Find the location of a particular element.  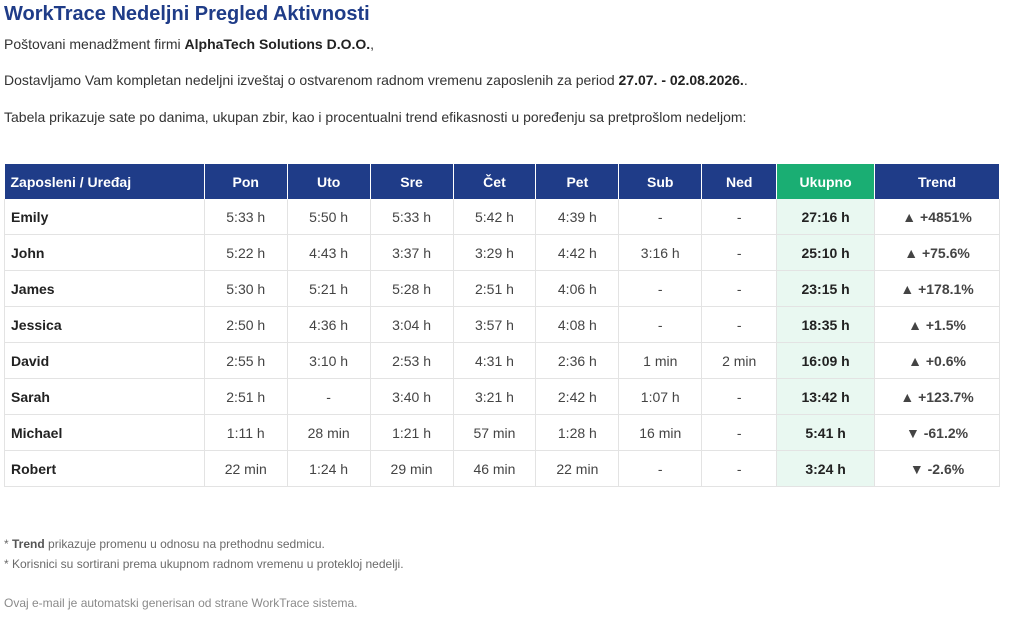

day-hours: 1:28 h is located at coordinates (577, 432).